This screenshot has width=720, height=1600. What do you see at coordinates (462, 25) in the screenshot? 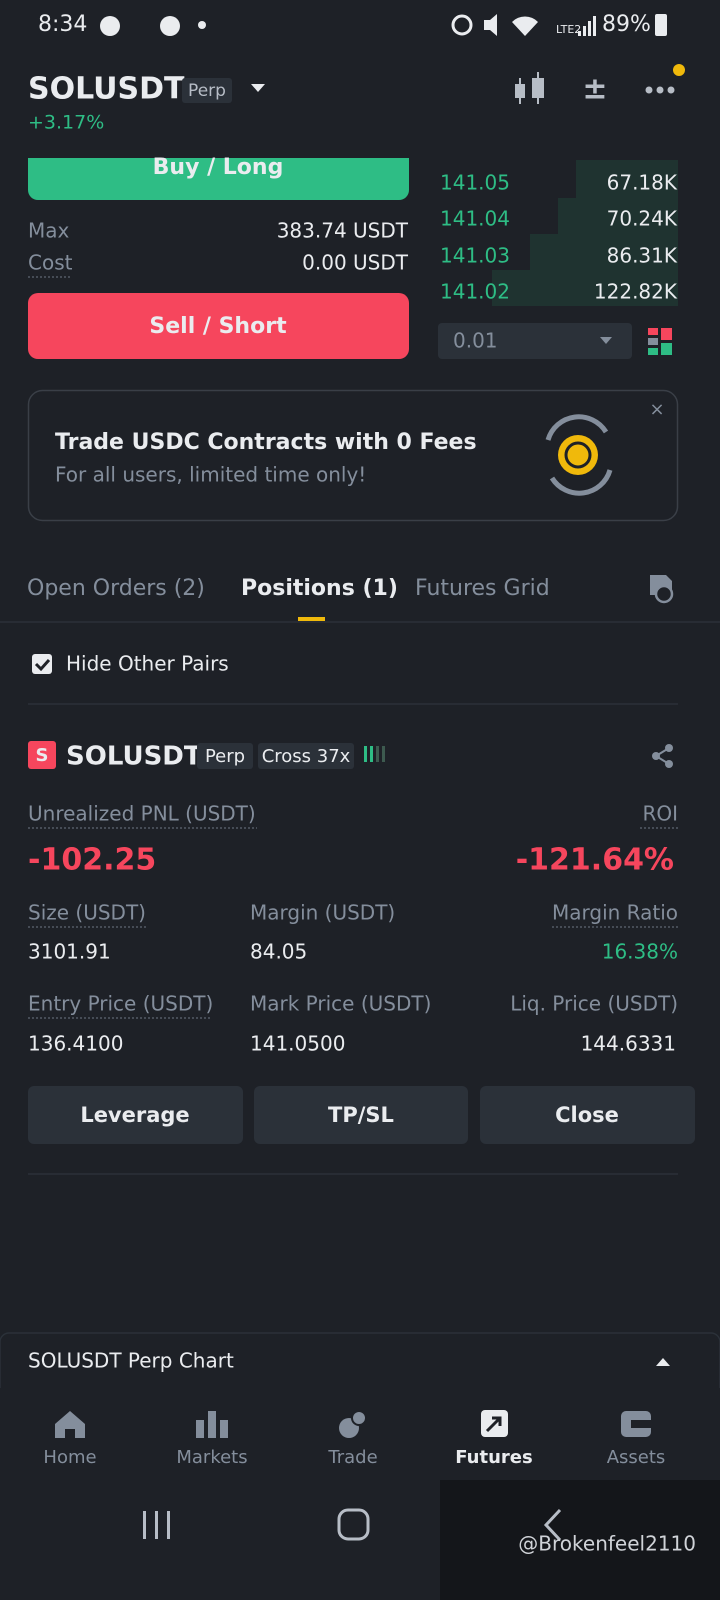
I see `alarm-icon` at bounding box center [462, 25].